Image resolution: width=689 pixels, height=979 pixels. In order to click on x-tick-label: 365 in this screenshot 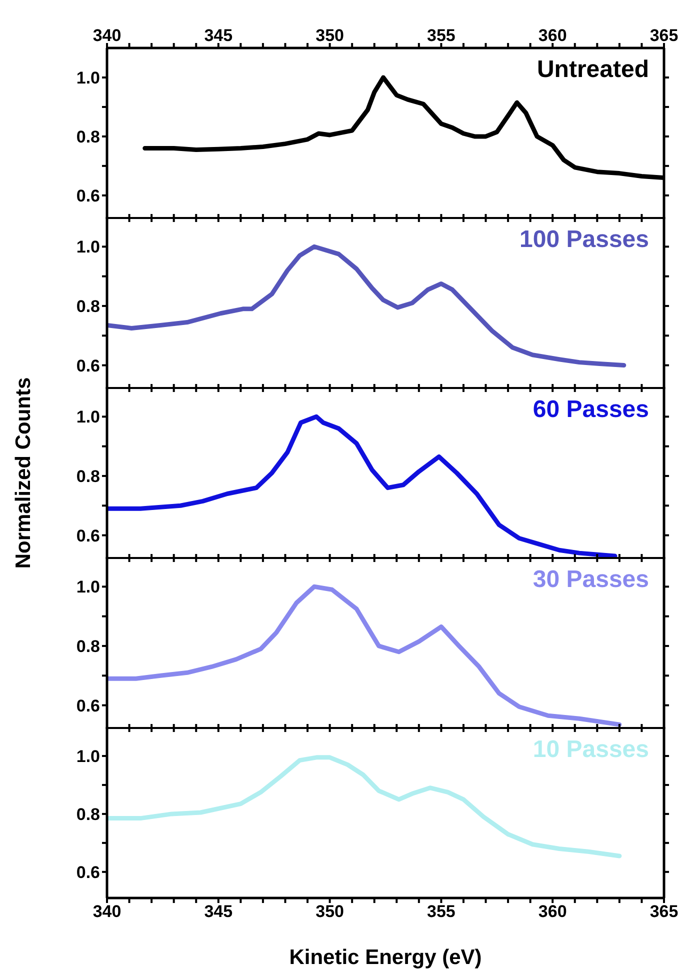, I will do `click(664, 912)`.